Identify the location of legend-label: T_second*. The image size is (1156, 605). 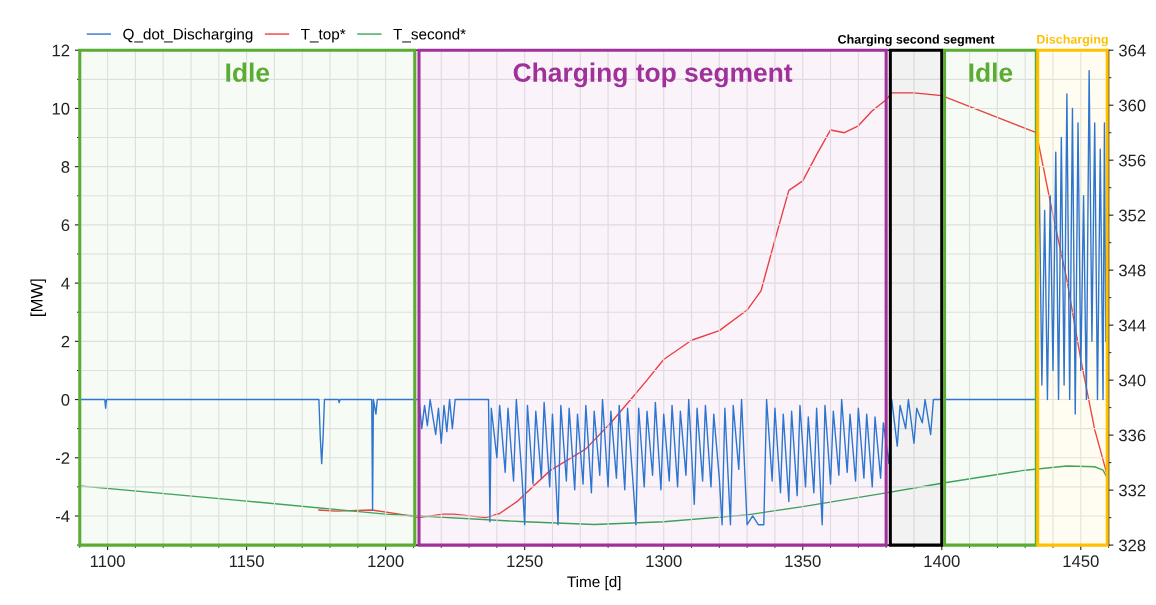
(429, 35).